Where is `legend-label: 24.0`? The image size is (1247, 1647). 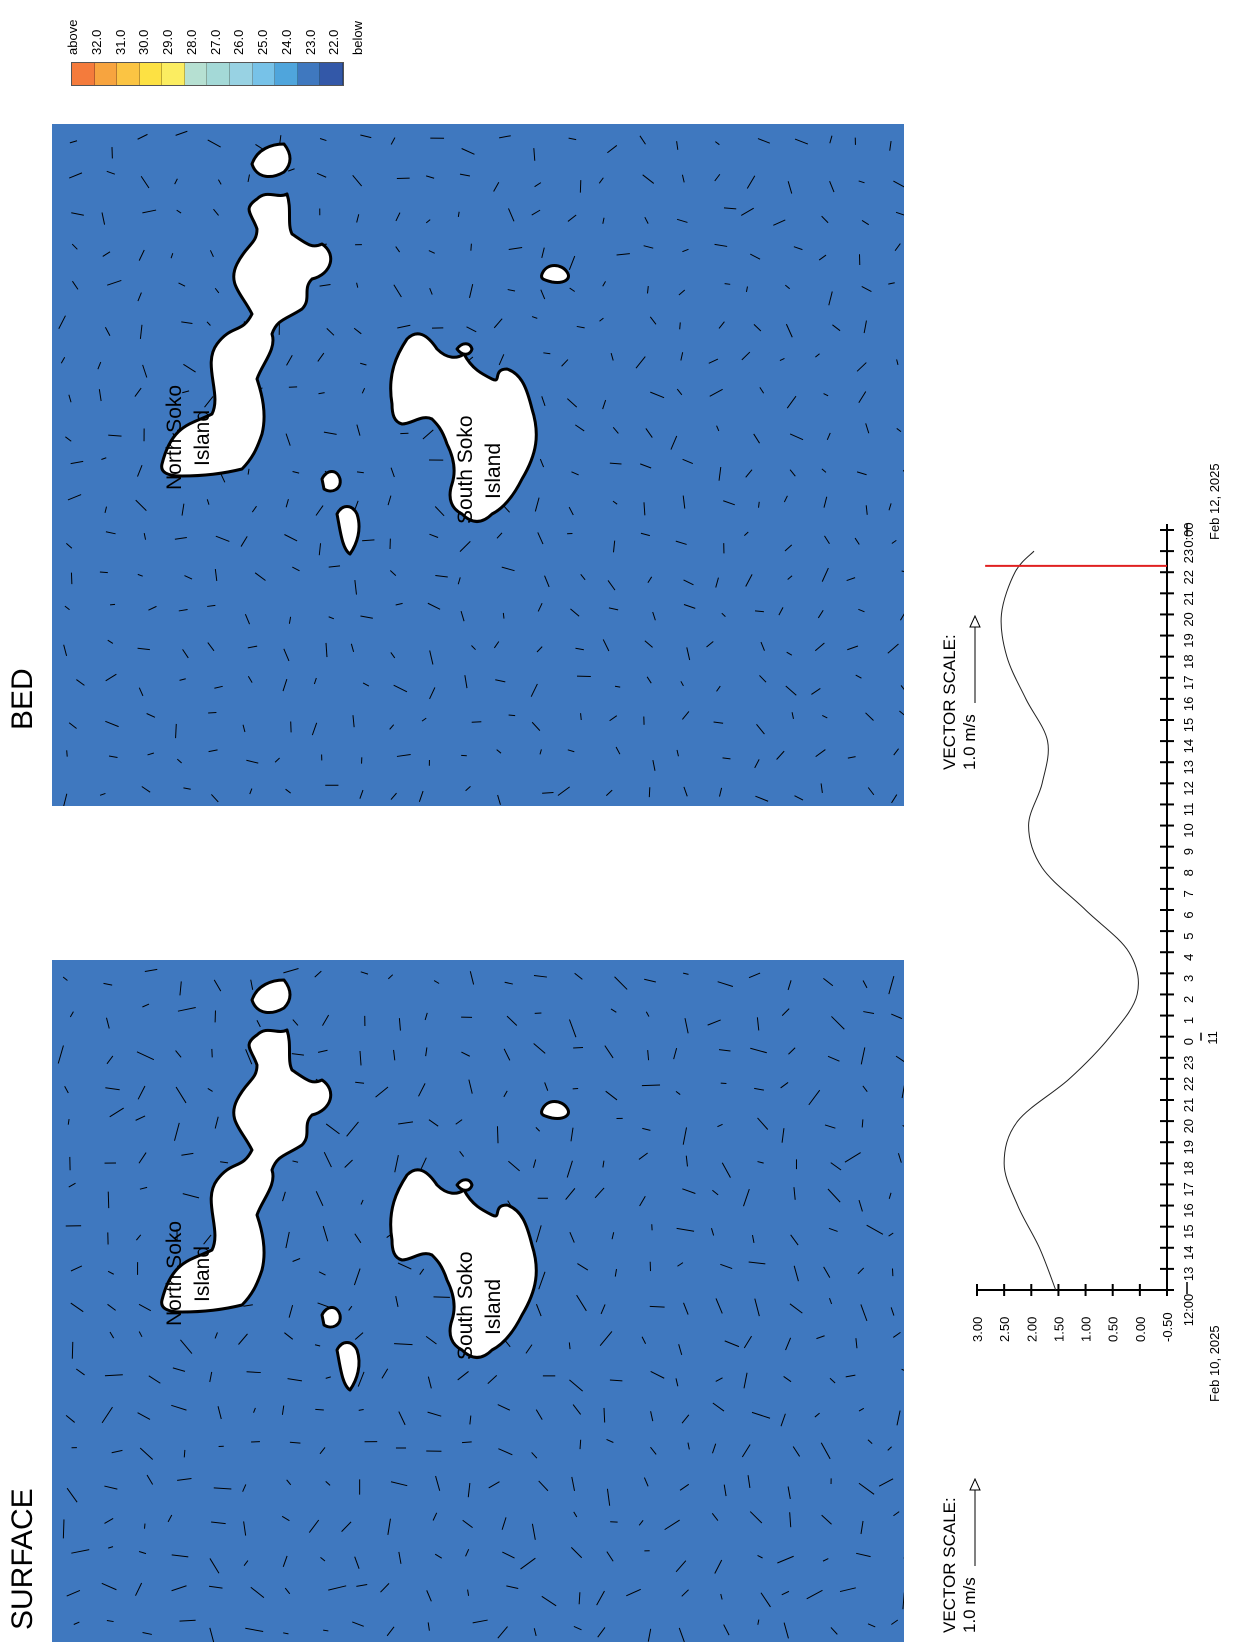 legend-label: 24.0 is located at coordinates (286, 42).